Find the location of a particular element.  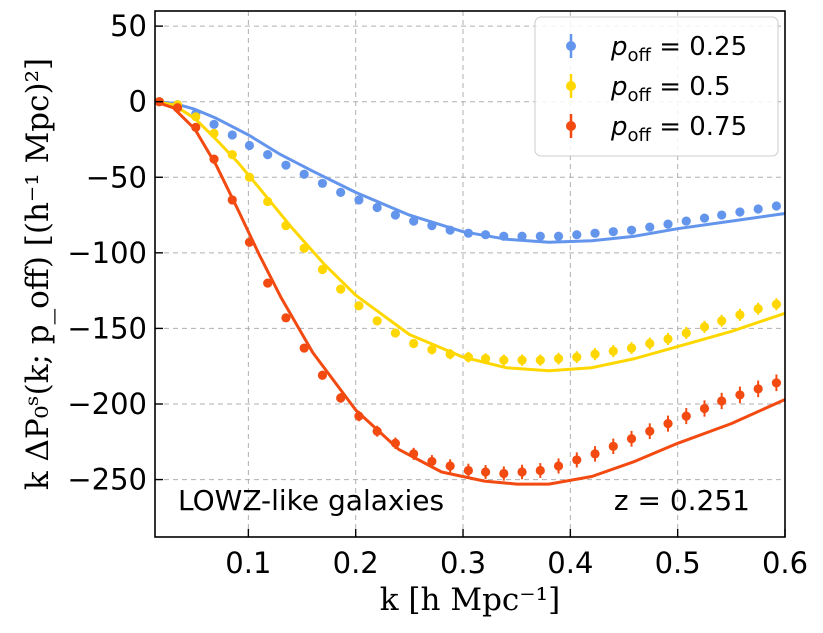

legend-frame is located at coordinates (656, 86).